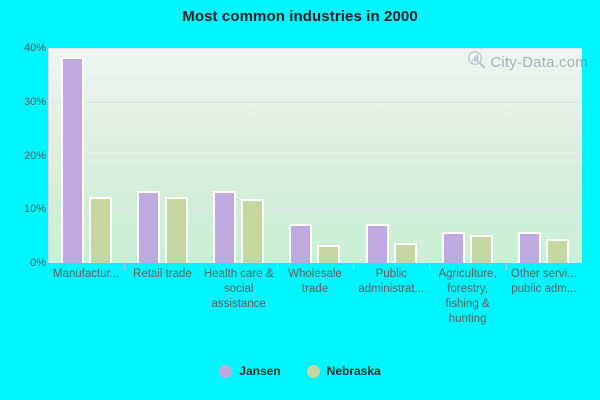 The height and width of the screenshot is (400, 600). I want to click on y-axis-labels: 0% 10% 20% 30% 40%, so click(23, 200).